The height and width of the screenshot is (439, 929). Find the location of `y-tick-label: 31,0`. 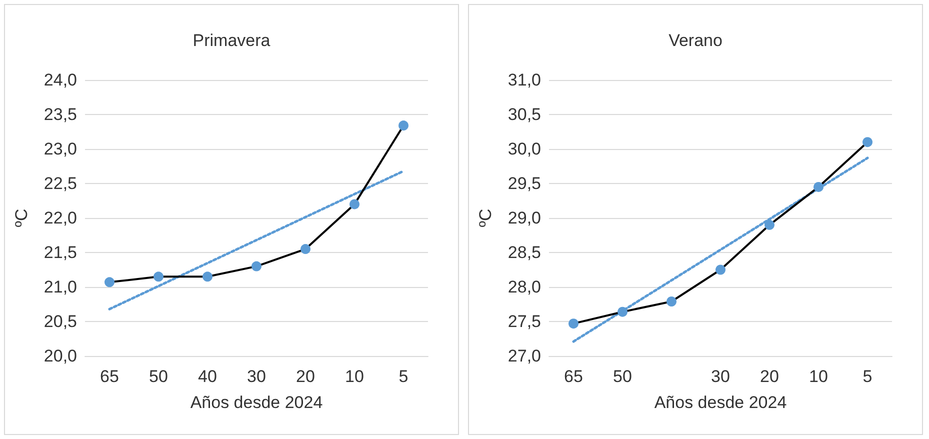

y-tick-label: 31,0 is located at coordinates (524, 80).